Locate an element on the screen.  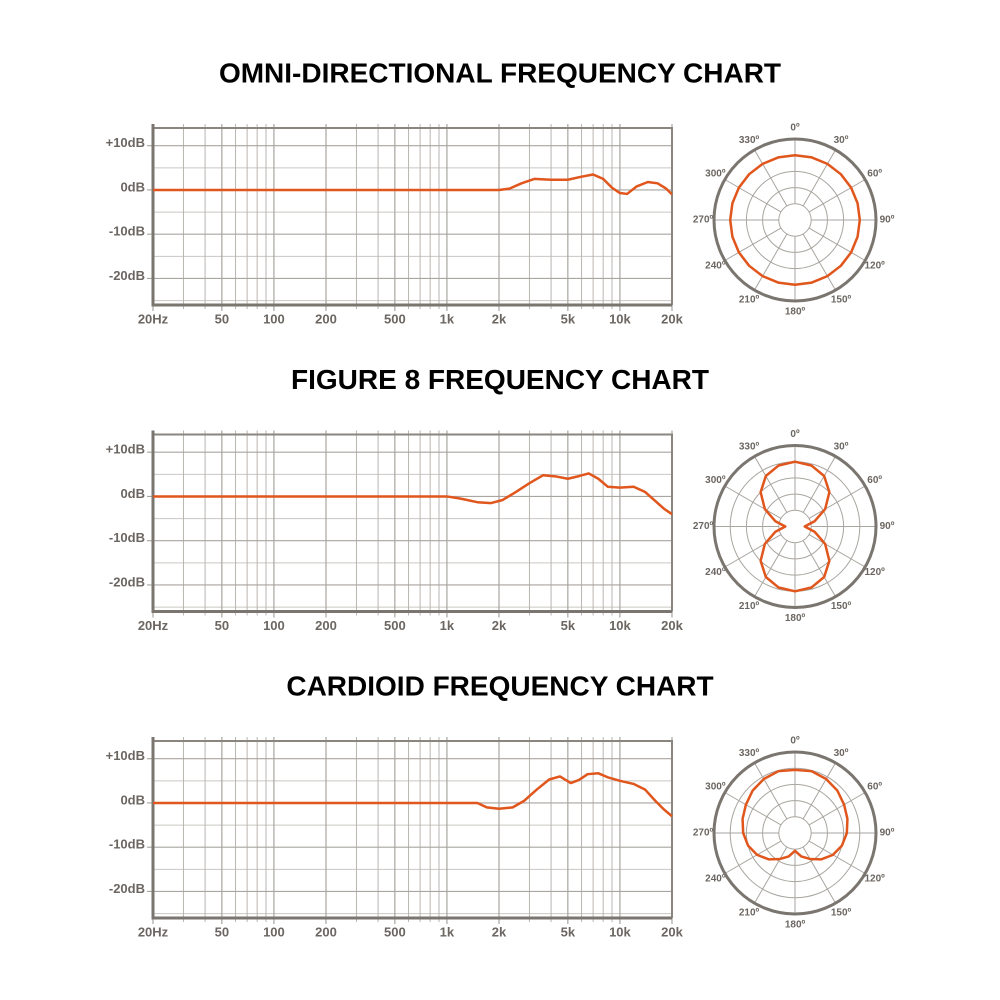
chart-title: OMNI-DIRECTIONAL FREQUENCY CHART is located at coordinates (500, 72).